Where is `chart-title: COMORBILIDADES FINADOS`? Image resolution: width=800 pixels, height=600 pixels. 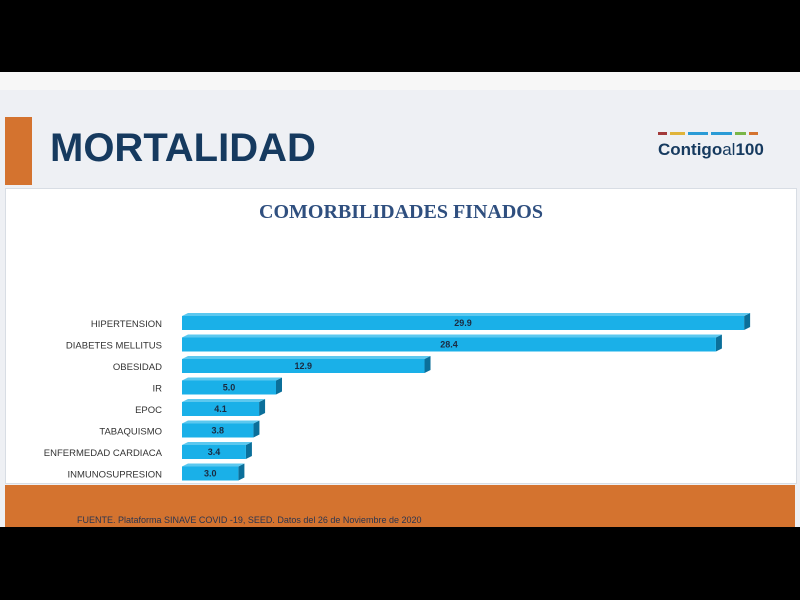
chart-title: COMORBILIDADES FINADOS is located at coordinates (401, 212).